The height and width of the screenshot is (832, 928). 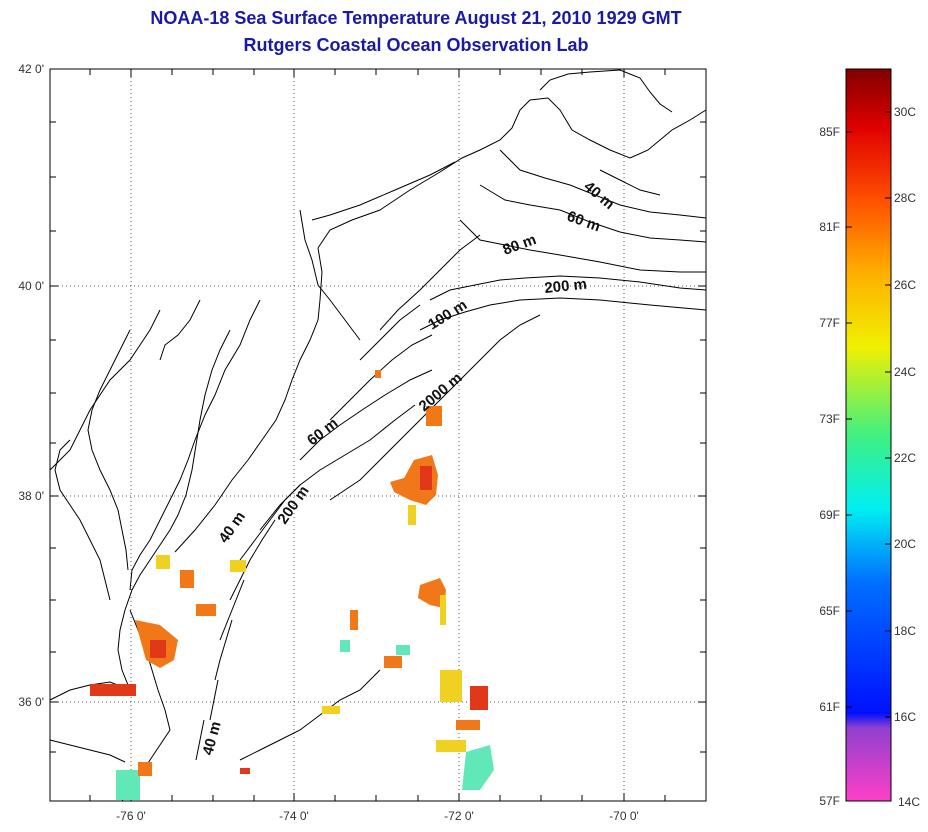 I want to click on lon-label-76: -76 0', so click(x=131, y=816).